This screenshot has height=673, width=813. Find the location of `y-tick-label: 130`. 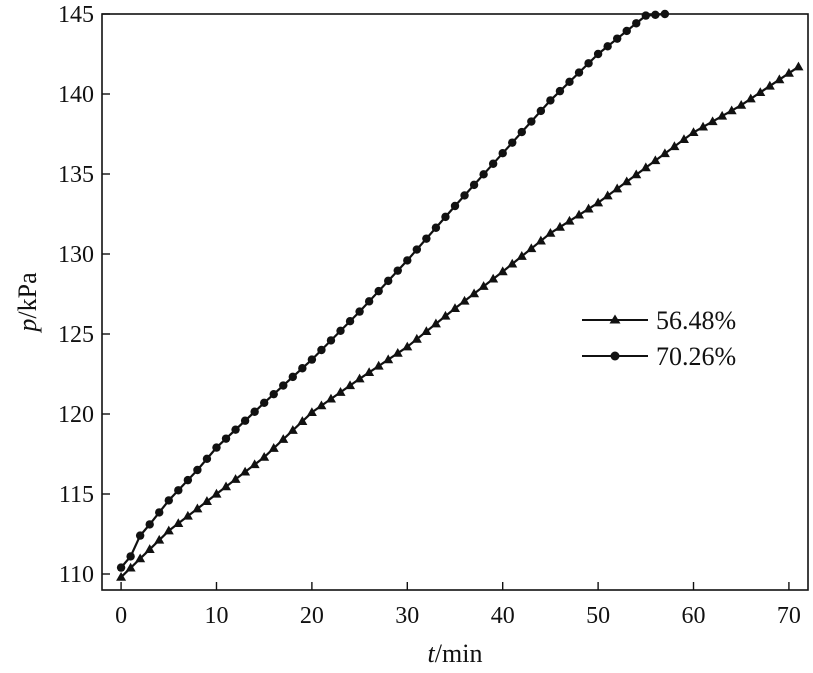

y-tick-label: 130 is located at coordinates (76, 255).